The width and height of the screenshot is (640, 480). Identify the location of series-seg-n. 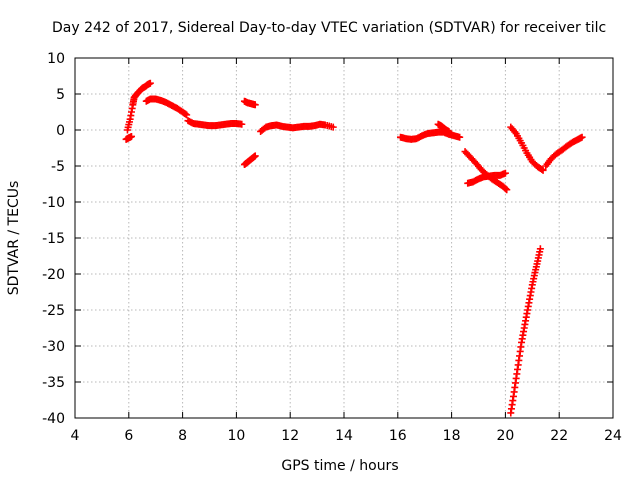
(525, 331).